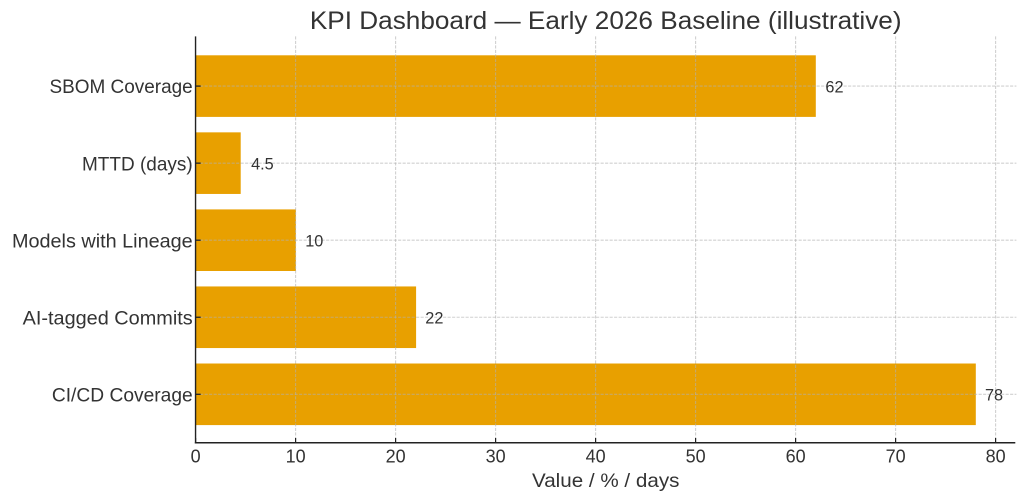 The width and height of the screenshot is (1024, 499). Describe the element at coordinates (120, 87) in the screenshot. I see `svg-text: SBOM Coverage` at that location.